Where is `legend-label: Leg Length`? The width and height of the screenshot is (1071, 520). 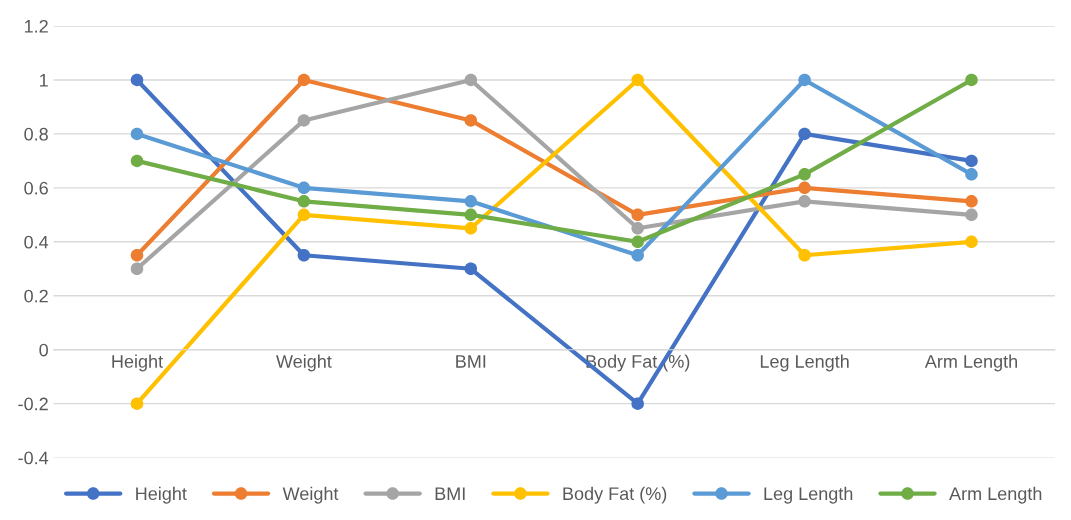
legend-label: Leg Length is located at coordinates (808, 495).